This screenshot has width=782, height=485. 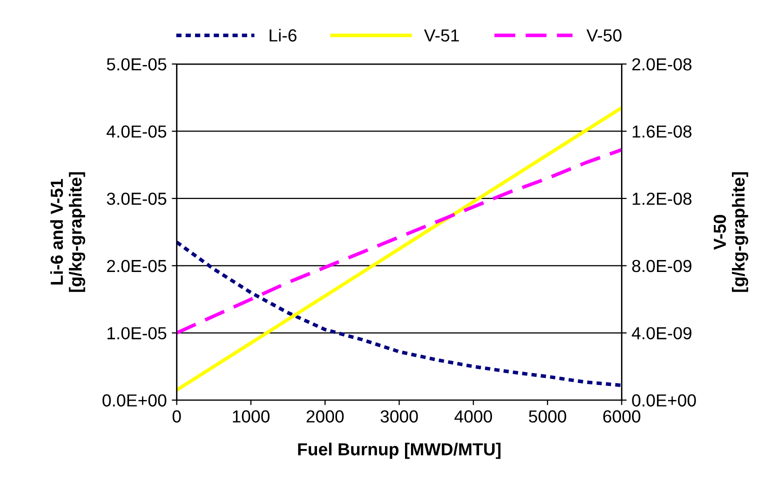 What do you see at coordinates (399, 450) in the screenshot?
I see `x-axis-title: Fuel Burnup [MWD/MTU]` at bounding box center [399, 450].